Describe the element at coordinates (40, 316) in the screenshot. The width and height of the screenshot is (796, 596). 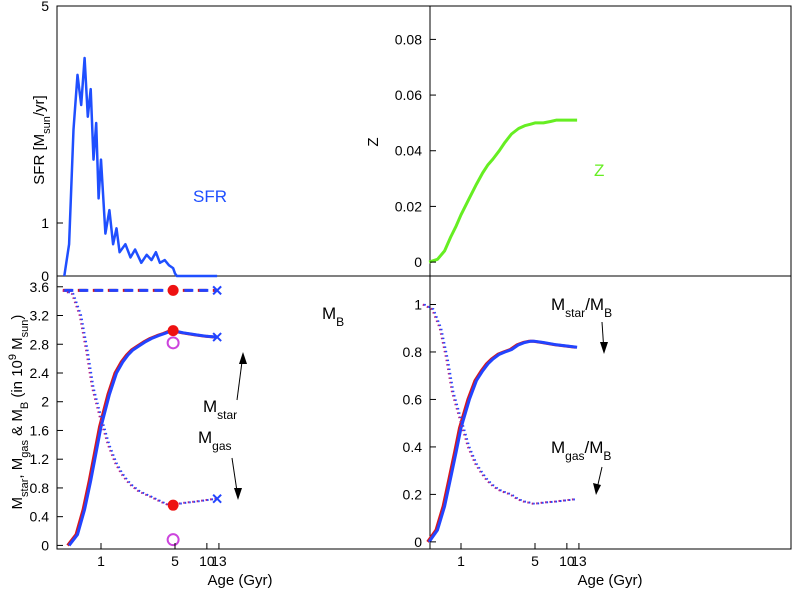
I see `y-tick-label: 3.2` at that location.